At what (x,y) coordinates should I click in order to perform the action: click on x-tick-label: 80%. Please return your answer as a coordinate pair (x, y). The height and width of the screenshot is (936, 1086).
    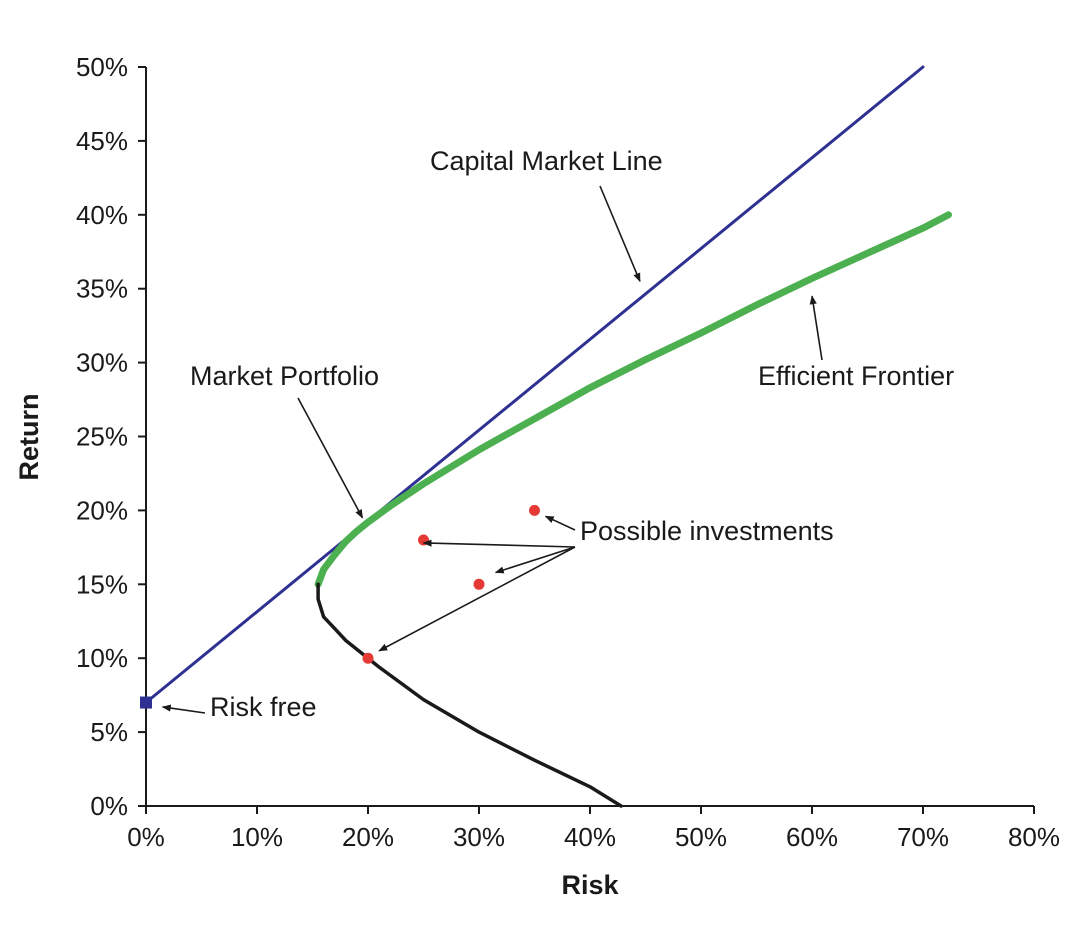
    Looking at the image, I should click on (1034, 837).